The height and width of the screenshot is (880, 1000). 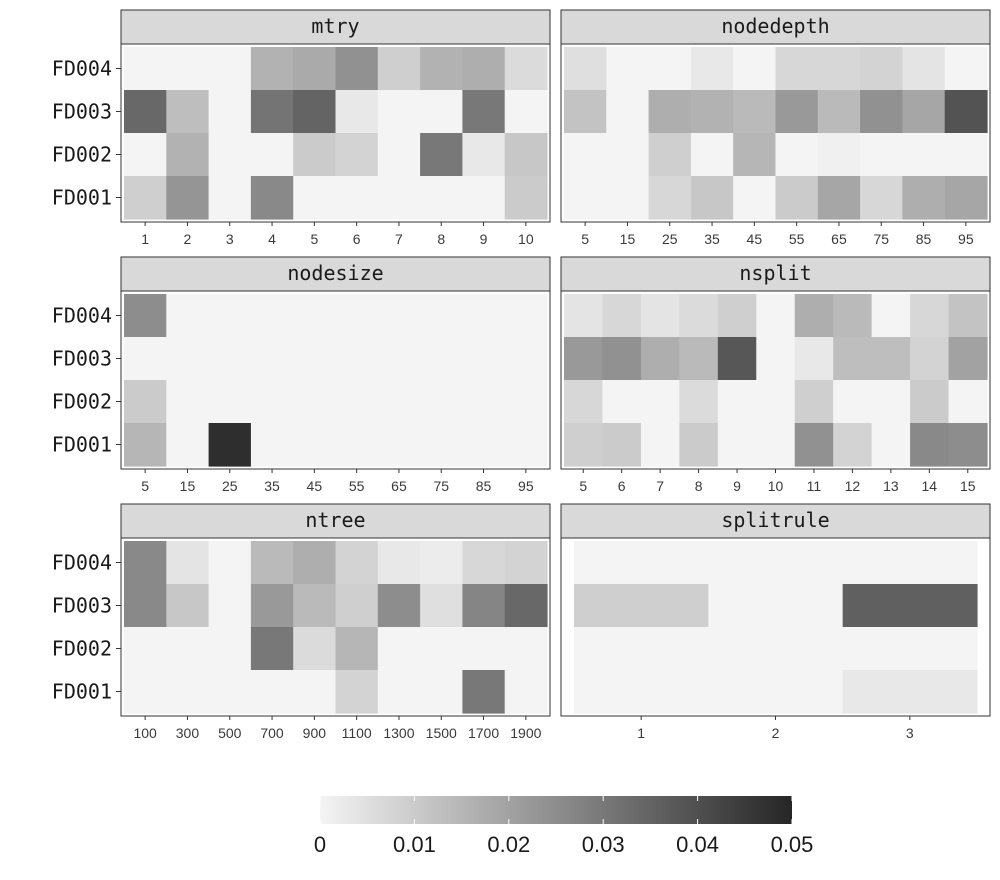 I want to click on x-tick-label-ntree-1100: 1100, so click(x=357, y=733).